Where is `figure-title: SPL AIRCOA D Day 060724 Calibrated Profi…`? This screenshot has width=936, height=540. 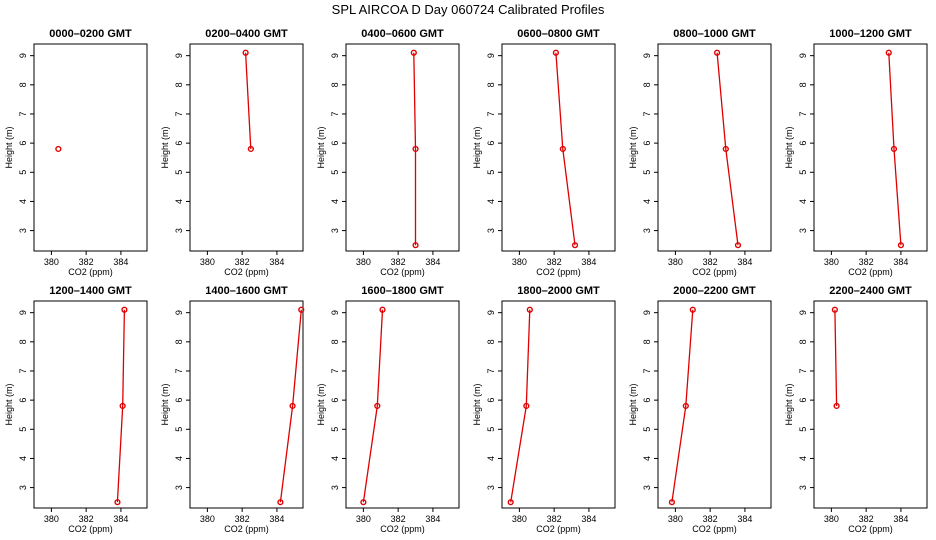
figure-title: SPL AIRCOA D Day 060724 Calibrated Profi… is located at coordinates (468, 9).